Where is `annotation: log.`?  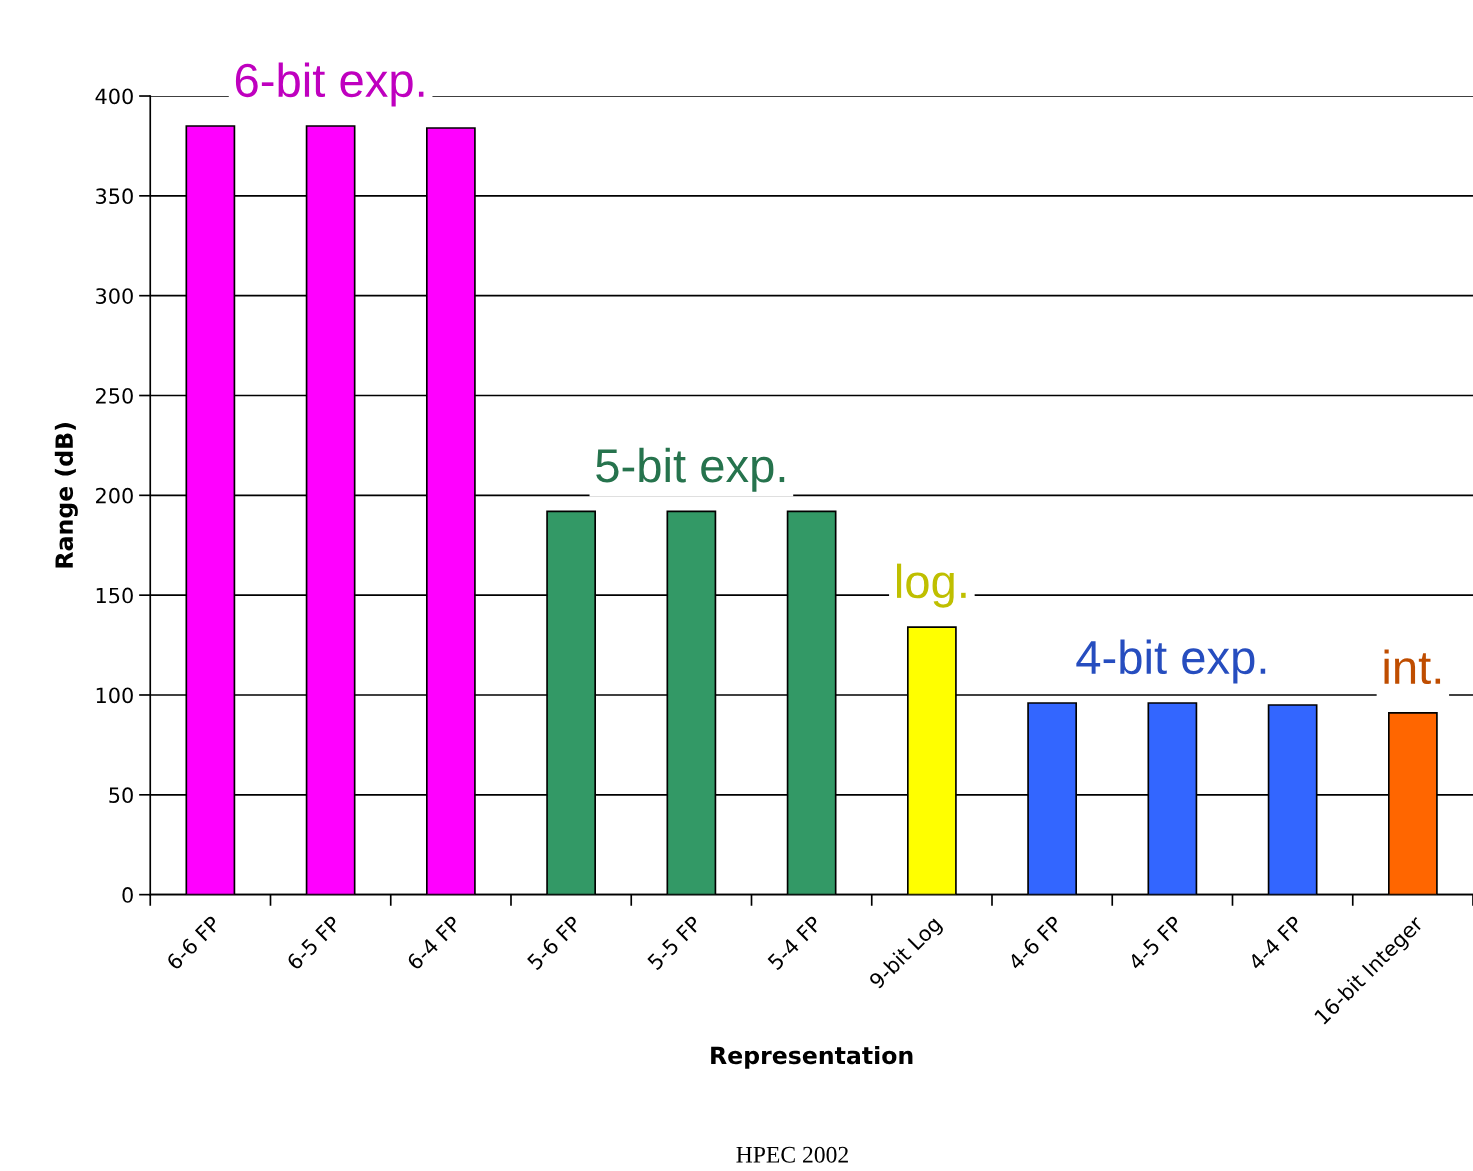 annotation: log. is located at coordinates (931, 585).